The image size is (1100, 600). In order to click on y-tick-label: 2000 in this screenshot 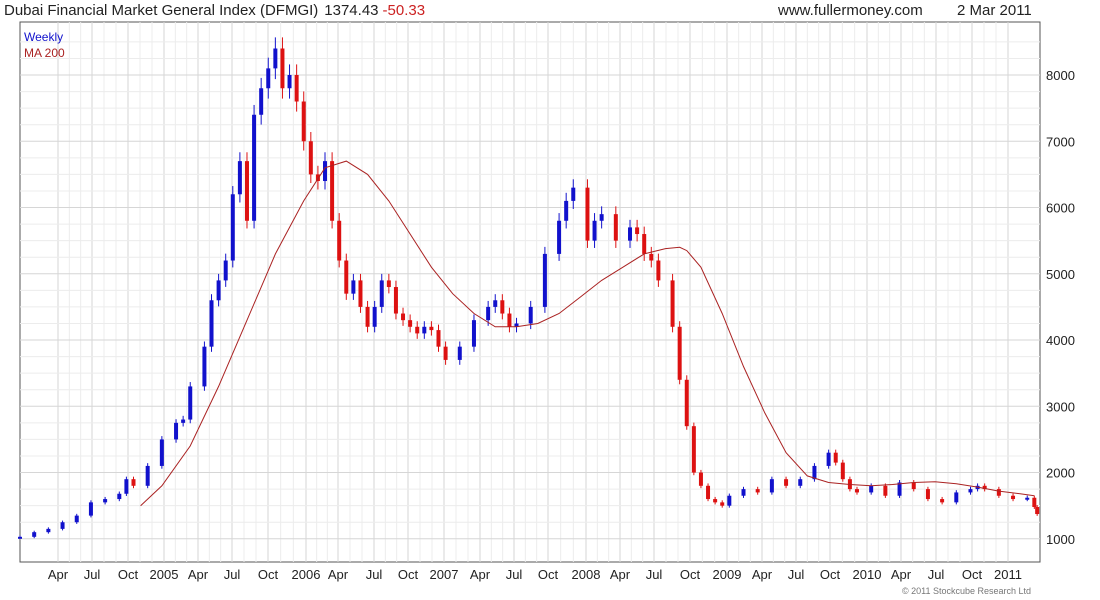, I will do `click(1060, 473)`.